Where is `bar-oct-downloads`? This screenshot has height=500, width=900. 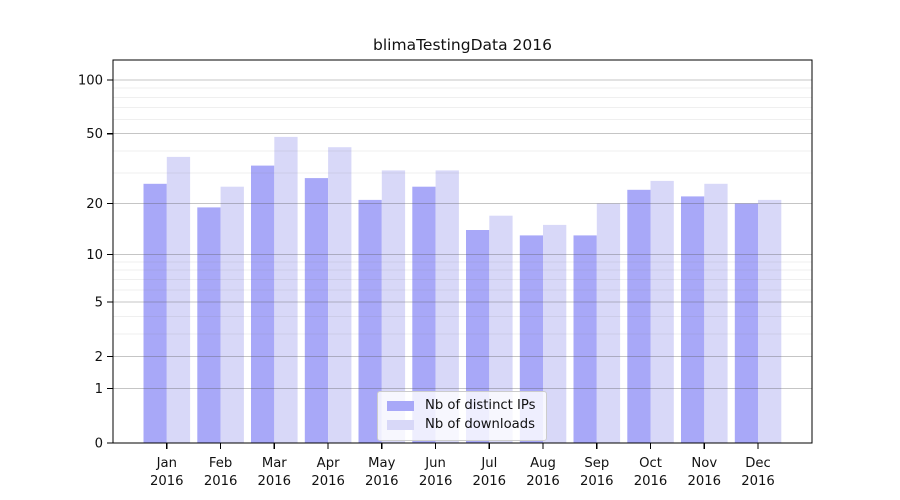
bar-oct-downloads is located at coordinates (662, 311).